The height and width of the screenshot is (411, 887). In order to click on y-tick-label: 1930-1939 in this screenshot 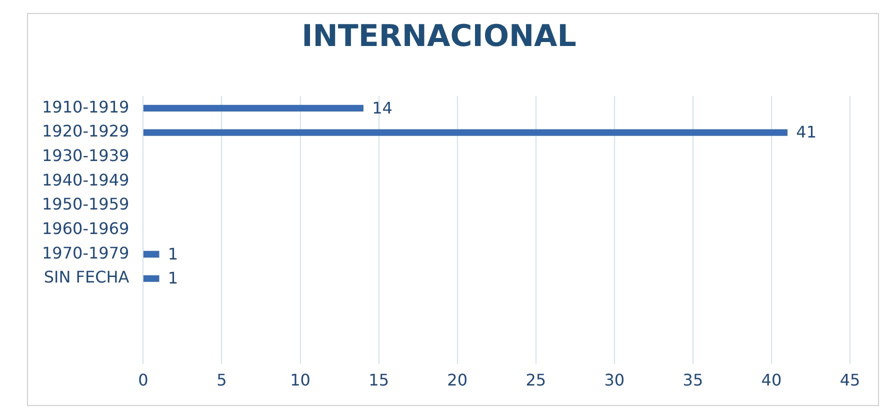, I will do `click(86, 156)`.